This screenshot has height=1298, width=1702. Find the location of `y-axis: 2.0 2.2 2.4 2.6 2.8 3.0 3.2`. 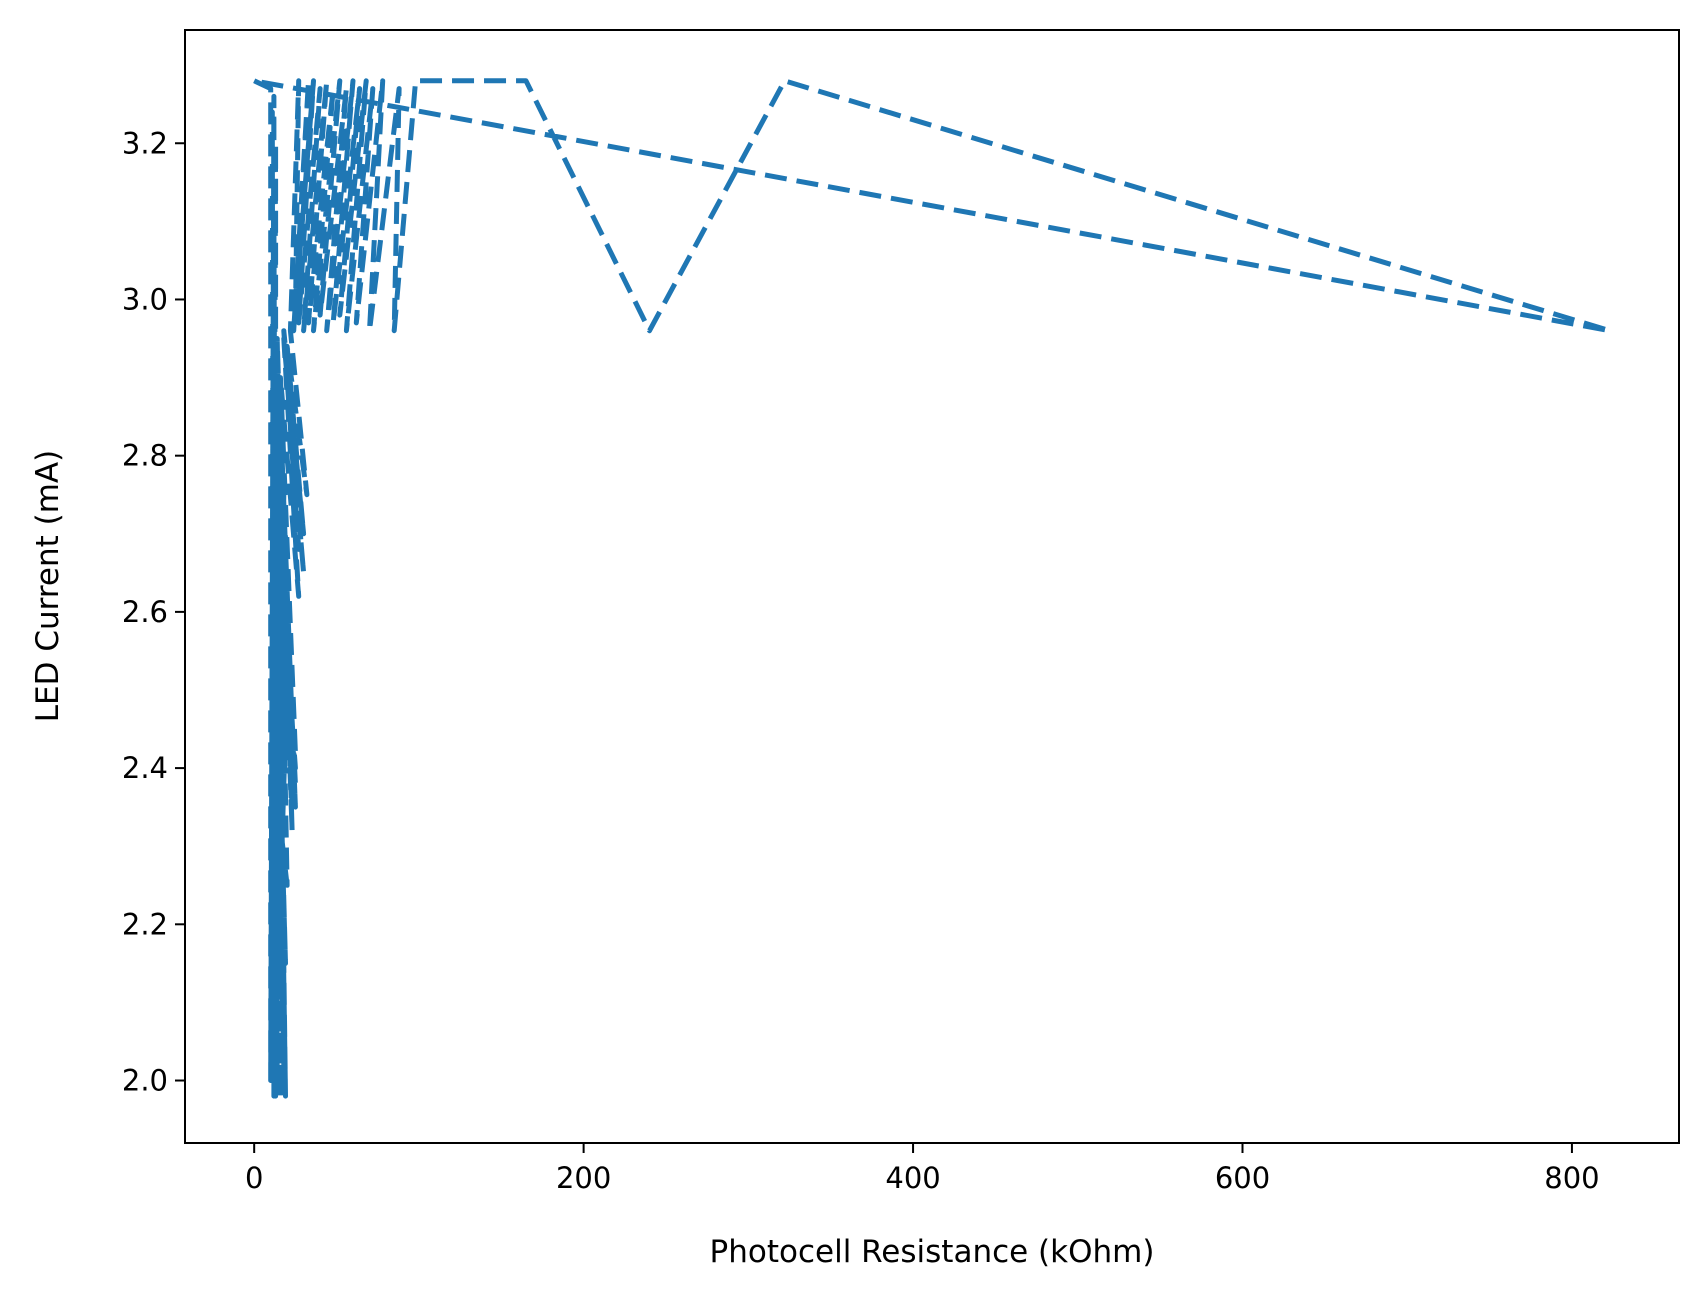

y-axis: 2.0 2.2 2.4 2.6 2.8 3.0 3.2 is located at coordinates (153, 612).